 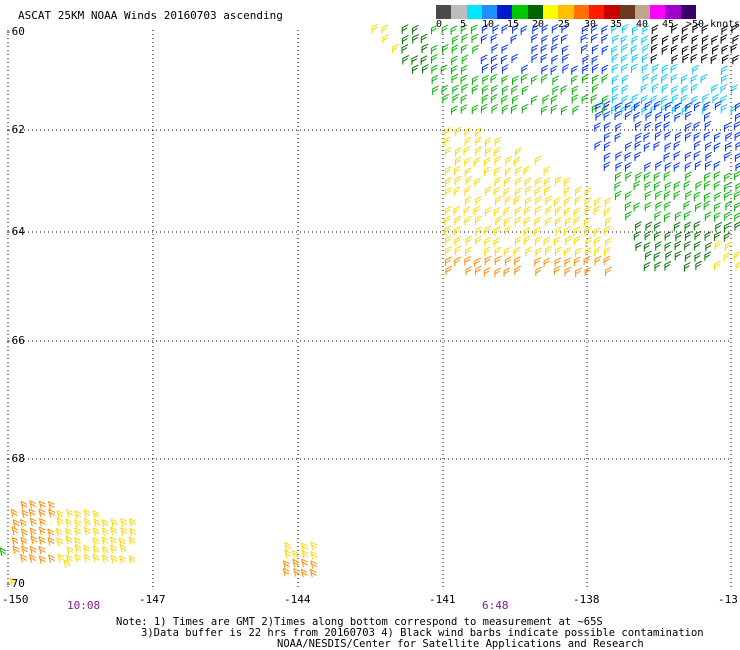 What do you see at coordinates (15, 231) in the screenshot?
I see `lat-label: -64` at bounding box center [15, 231].